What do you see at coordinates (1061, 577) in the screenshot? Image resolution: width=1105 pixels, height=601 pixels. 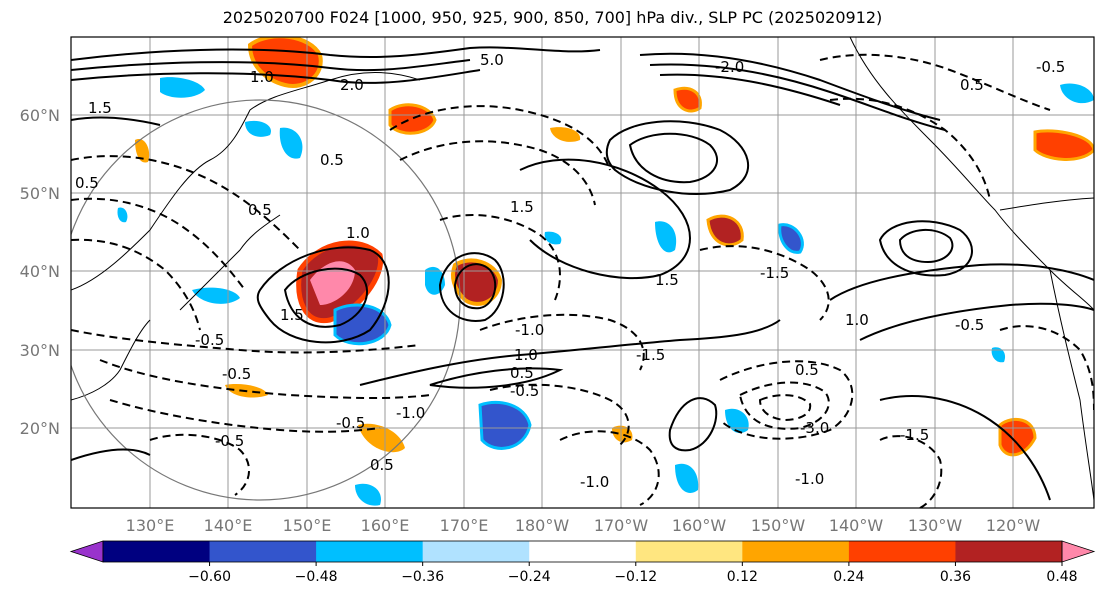 I see `colorbar-tick-label: 0.48` at bounding box center [1061, 577].